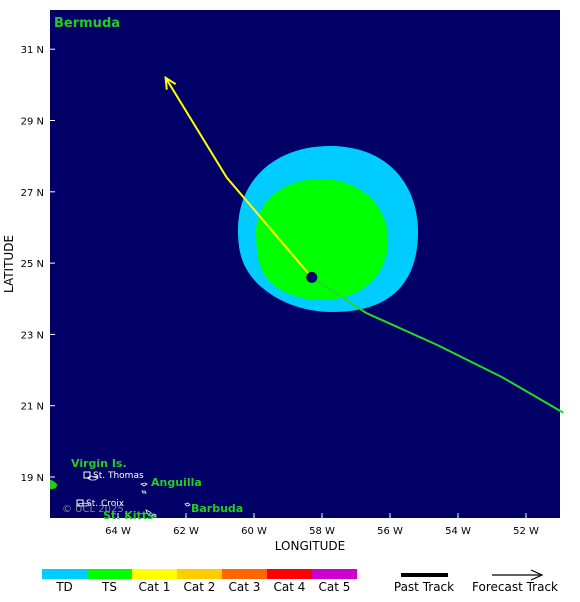 This screenshot has height=602, width=580. What do you see at coordinates (144, 492) in the screenshot?
I see `st-barts-island` at bounding box center [144, 492].